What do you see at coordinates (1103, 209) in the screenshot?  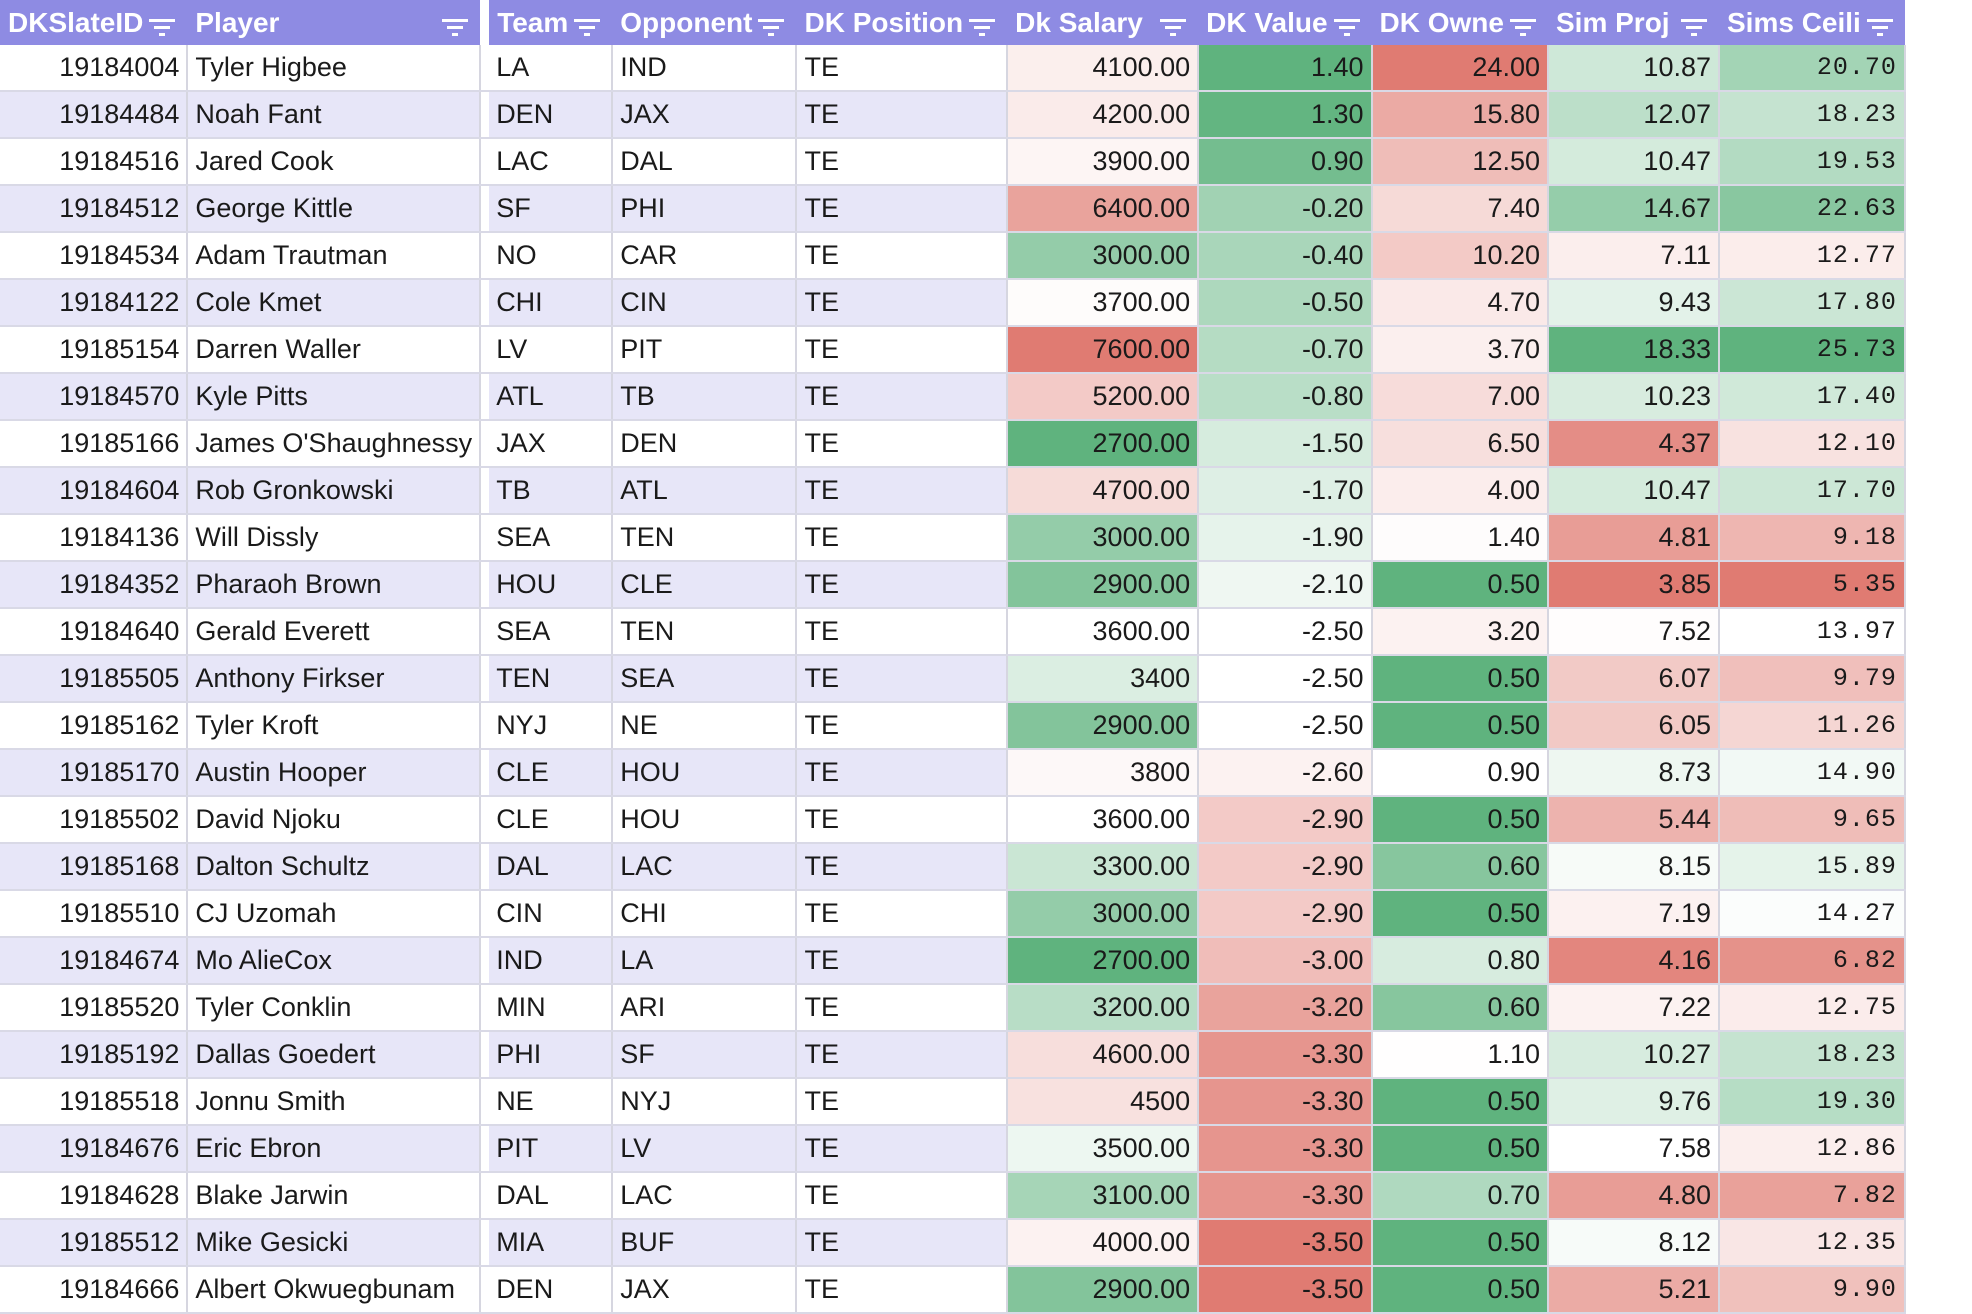 I see `cell-salary: 6400.00` at bounding box center [1103, 209].